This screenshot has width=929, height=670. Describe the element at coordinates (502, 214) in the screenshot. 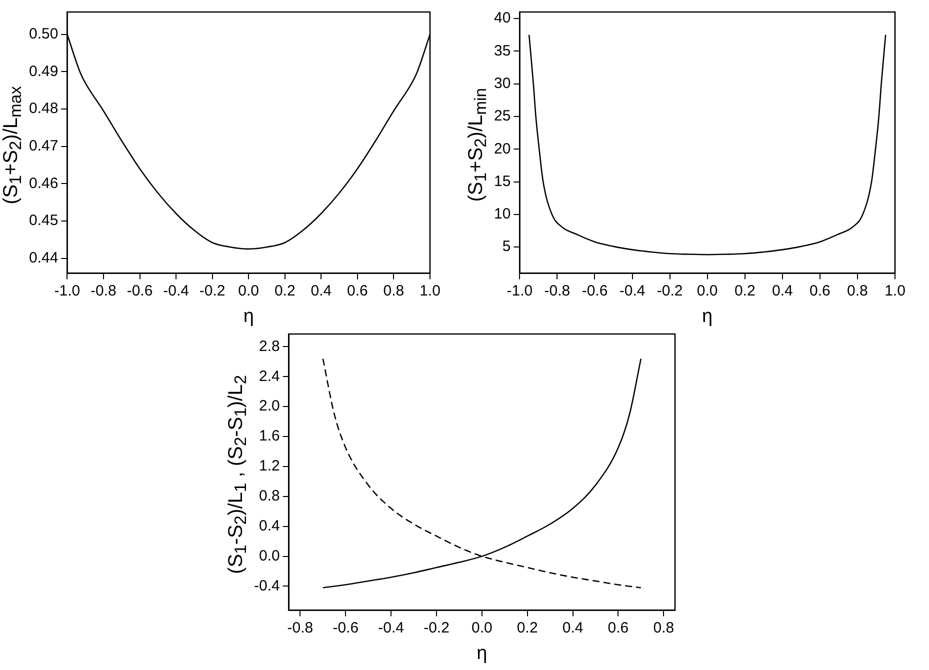

I see `y-tick-label: 10` at that location.